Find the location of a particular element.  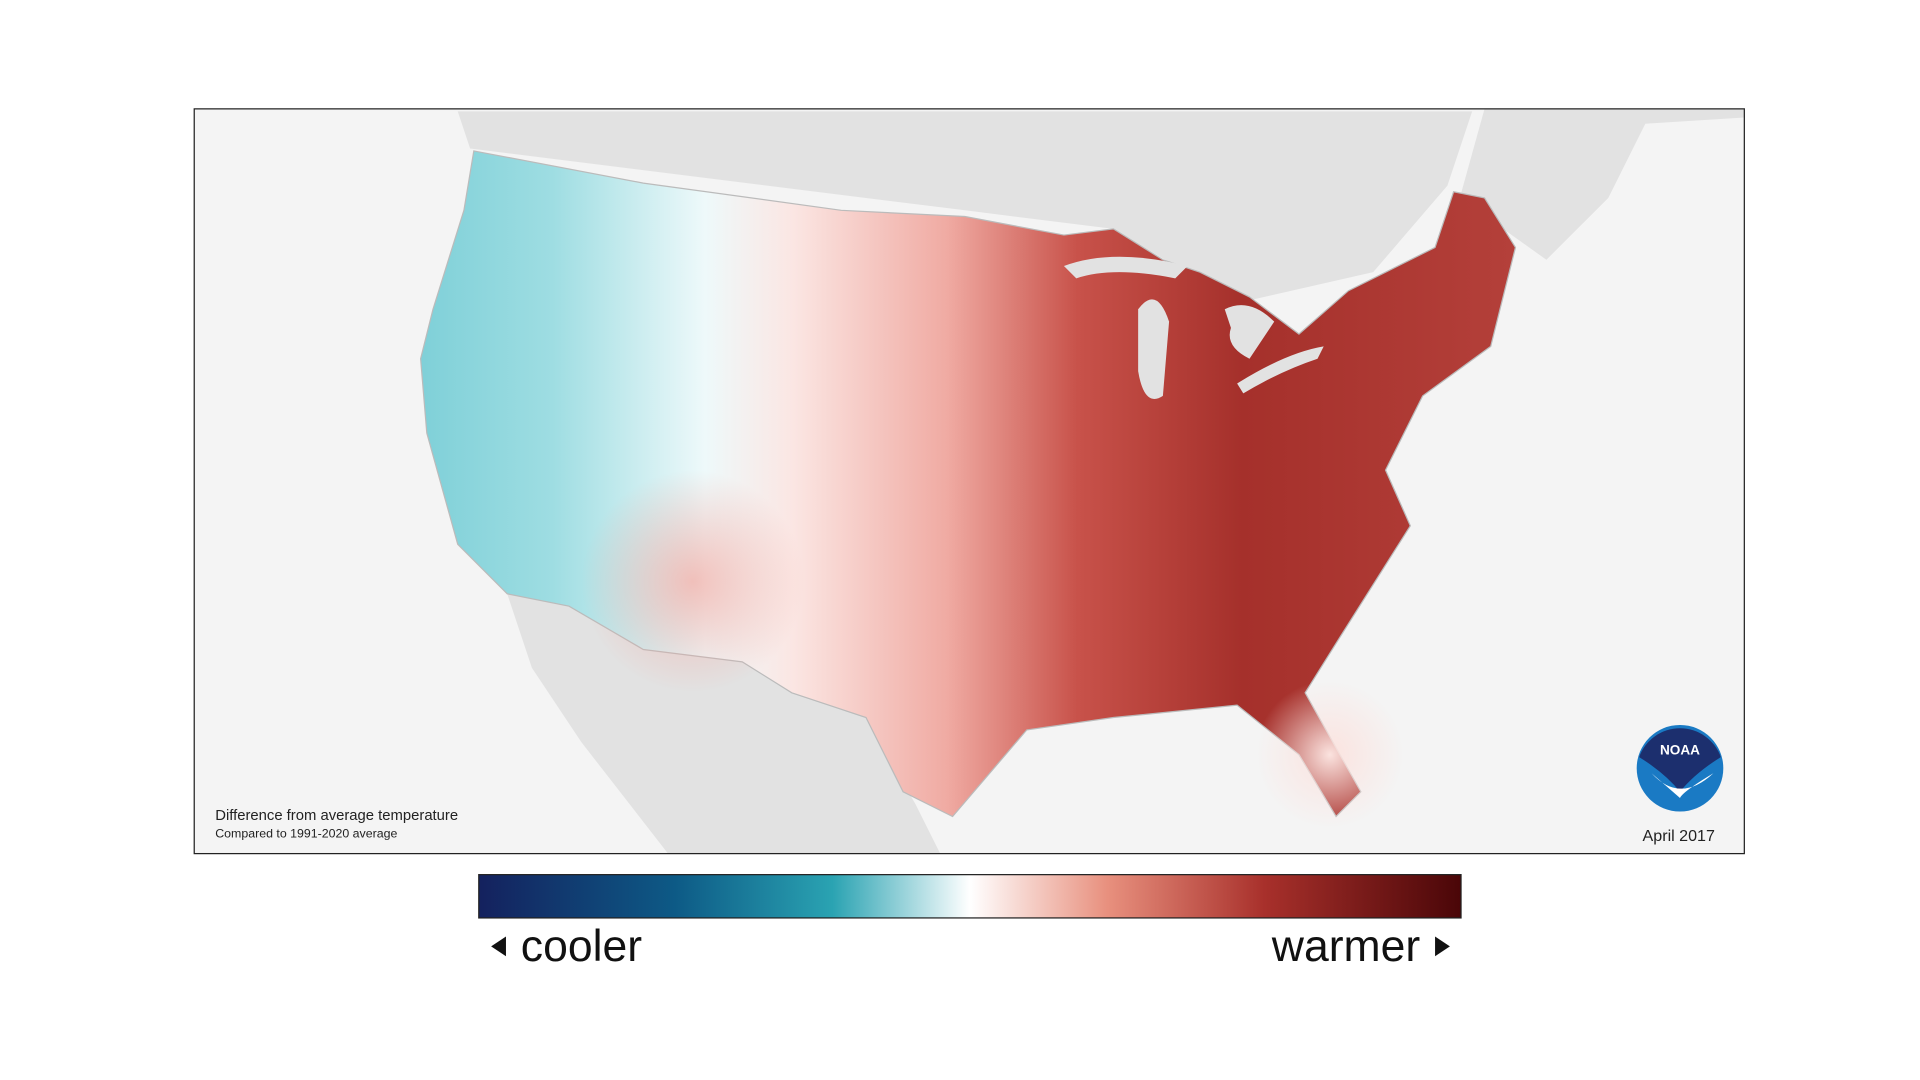

cooler-arrow is located at coordinates (498, 946).